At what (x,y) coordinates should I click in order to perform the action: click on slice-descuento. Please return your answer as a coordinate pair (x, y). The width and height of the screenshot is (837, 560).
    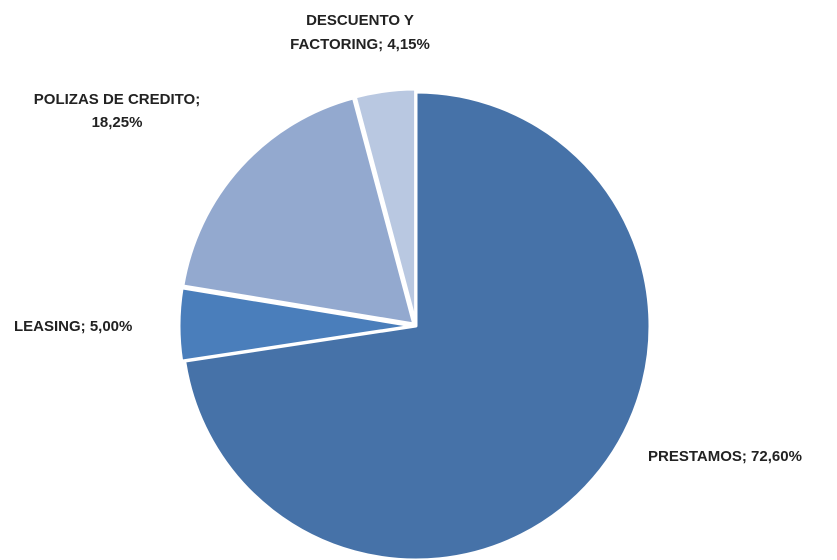
    Looking at the image, I should click on (385, 206).